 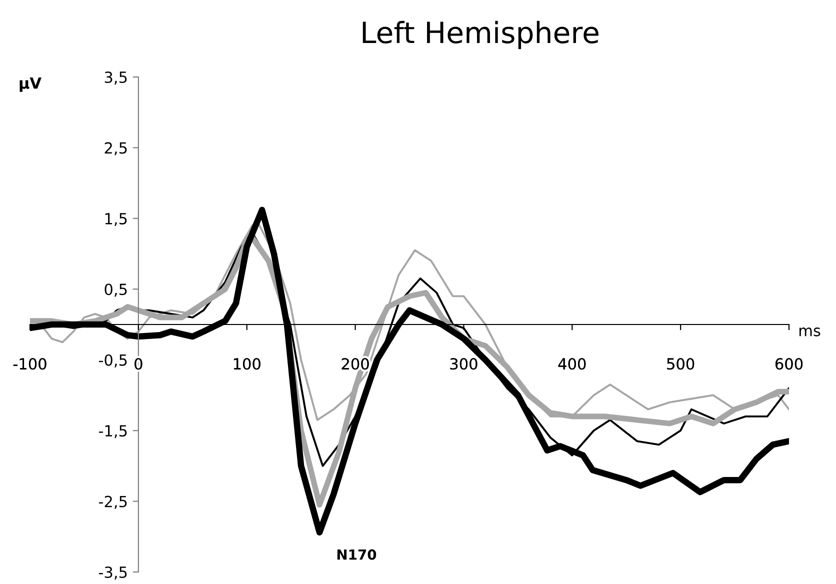 I want to click on x-tick-label: 500, so click(x=680, y=364).